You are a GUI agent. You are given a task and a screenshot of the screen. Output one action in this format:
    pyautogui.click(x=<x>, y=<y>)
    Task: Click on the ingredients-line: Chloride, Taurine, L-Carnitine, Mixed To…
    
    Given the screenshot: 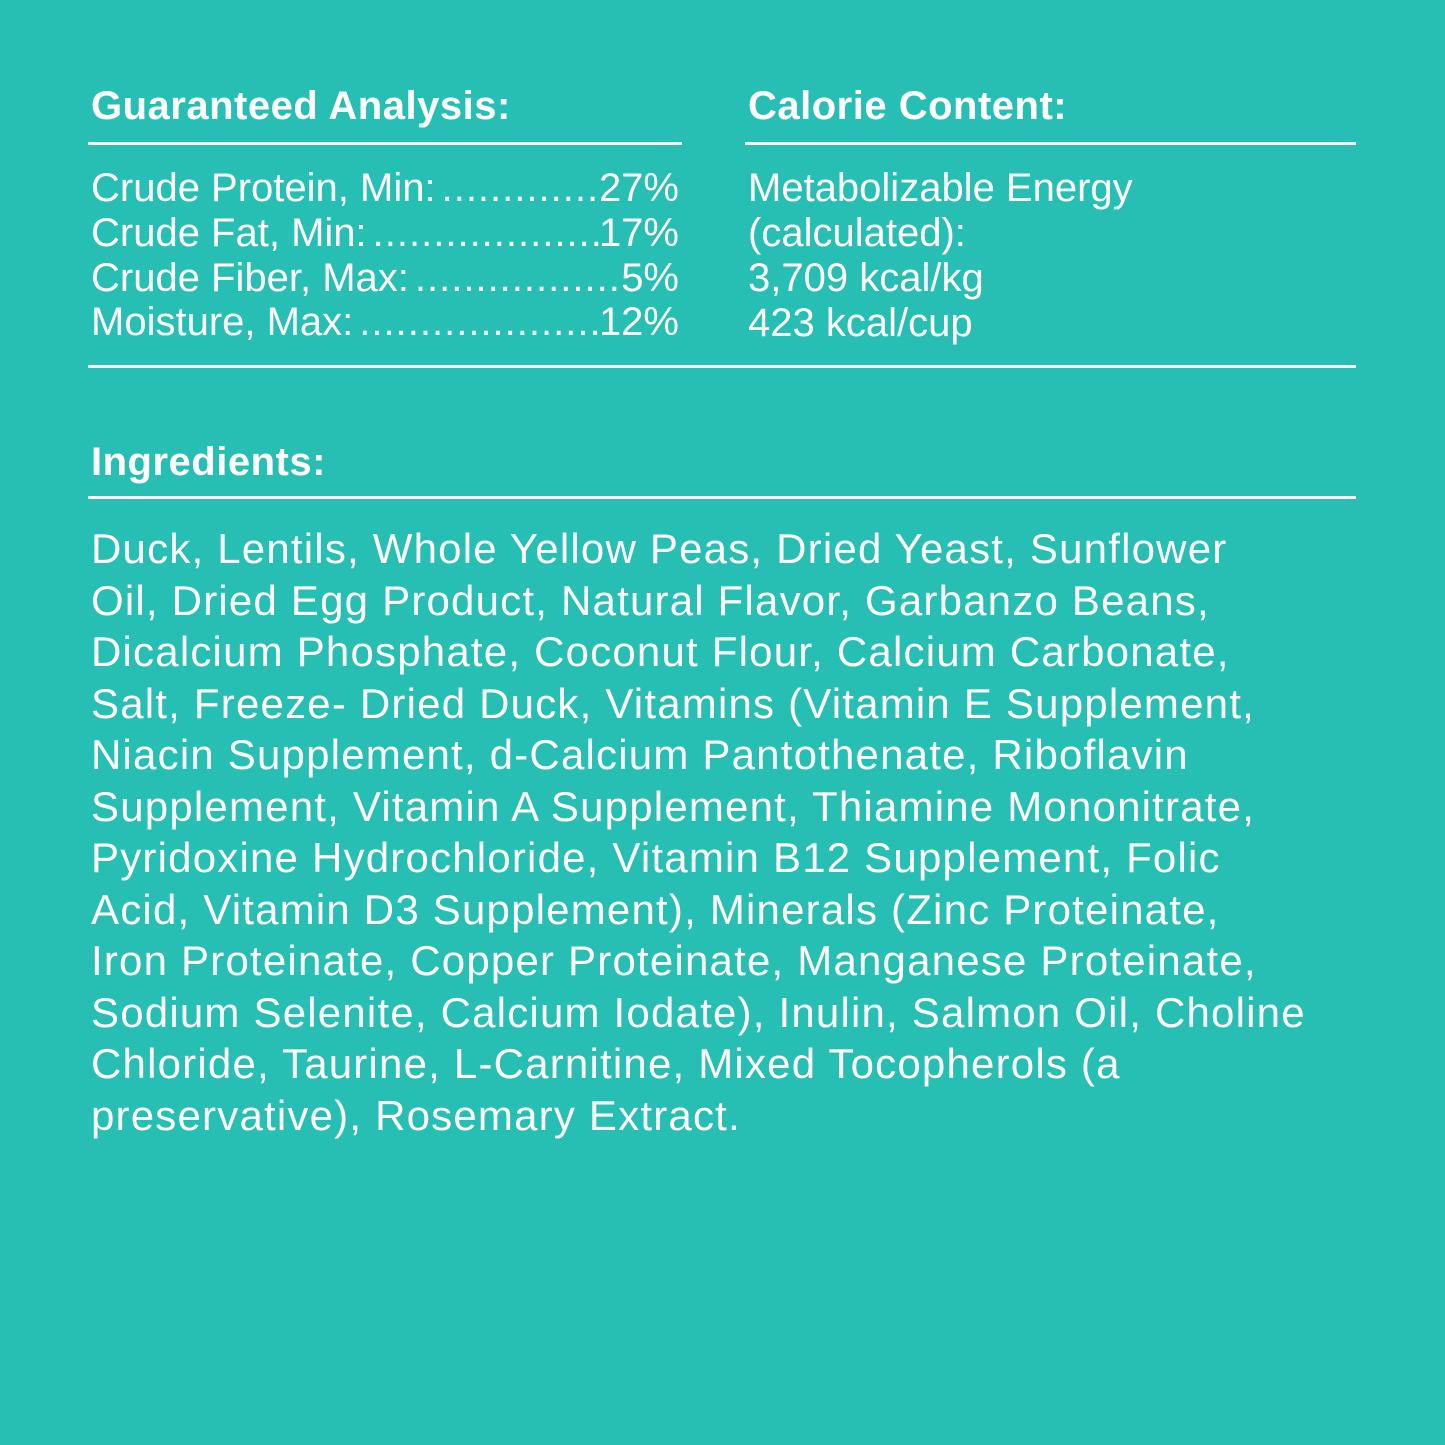 What is the action you would take?
    pyautogui.click(x=606, y=1063)
    